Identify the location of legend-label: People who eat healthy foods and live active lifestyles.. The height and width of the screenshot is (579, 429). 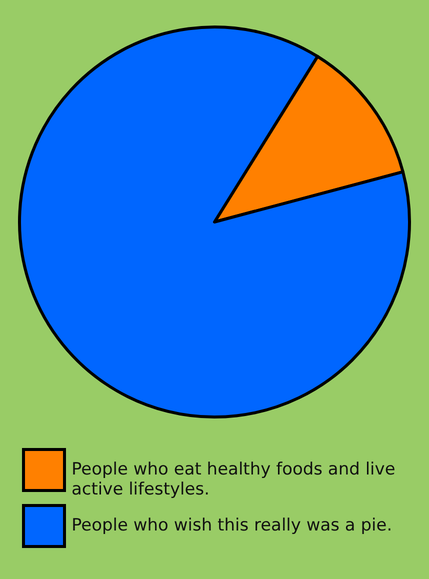
(234, 479).